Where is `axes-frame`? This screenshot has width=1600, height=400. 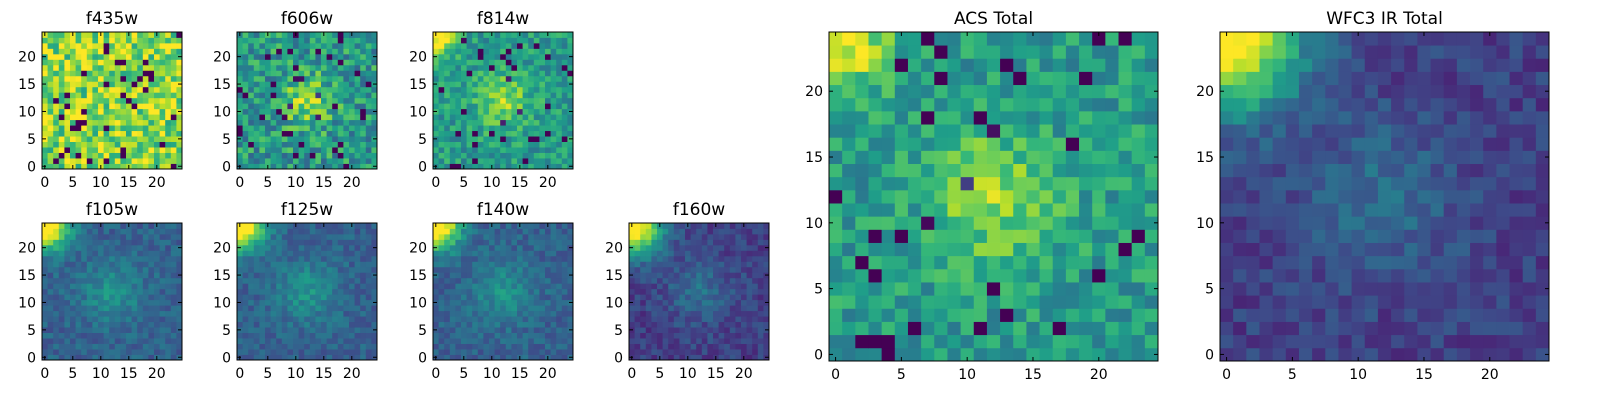 axes-frame is located at coordinates (503, 291).